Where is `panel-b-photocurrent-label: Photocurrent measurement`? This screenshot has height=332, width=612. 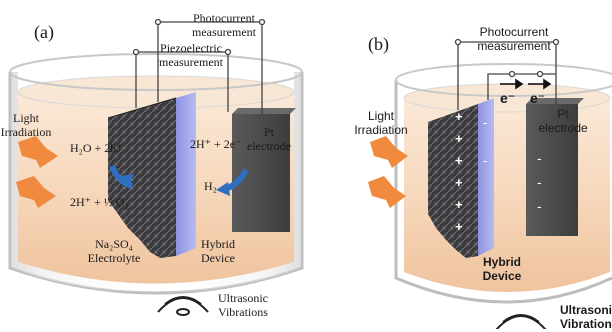
panel-b-photocurrent-label: Photocurrent measurement is located at coordinates (514, 39).